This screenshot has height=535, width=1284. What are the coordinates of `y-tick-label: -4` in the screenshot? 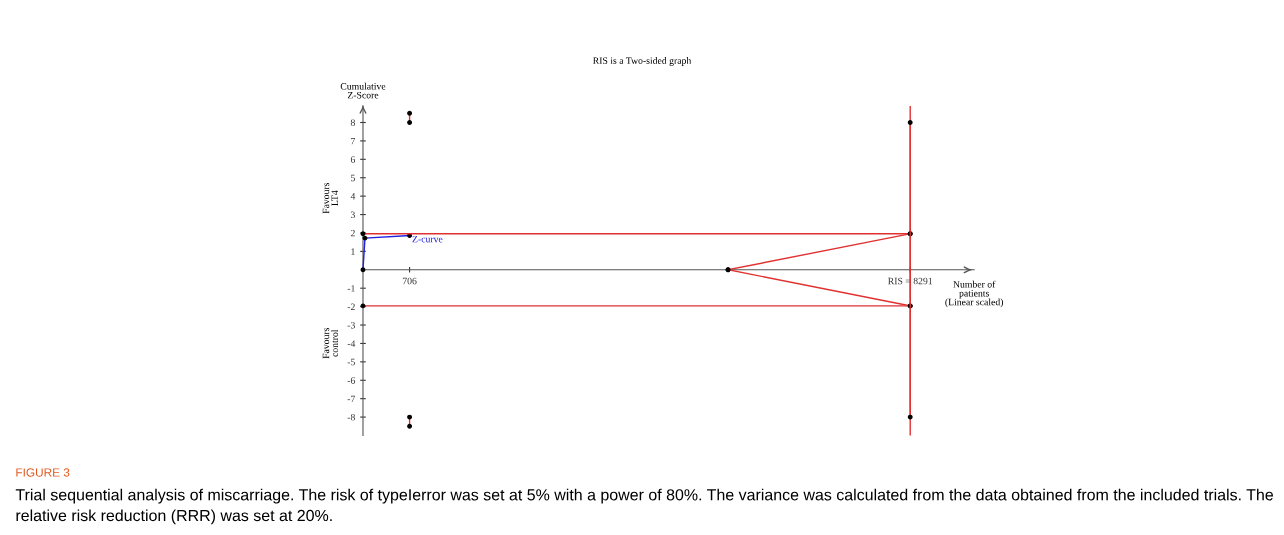 It's located at (351, 343).